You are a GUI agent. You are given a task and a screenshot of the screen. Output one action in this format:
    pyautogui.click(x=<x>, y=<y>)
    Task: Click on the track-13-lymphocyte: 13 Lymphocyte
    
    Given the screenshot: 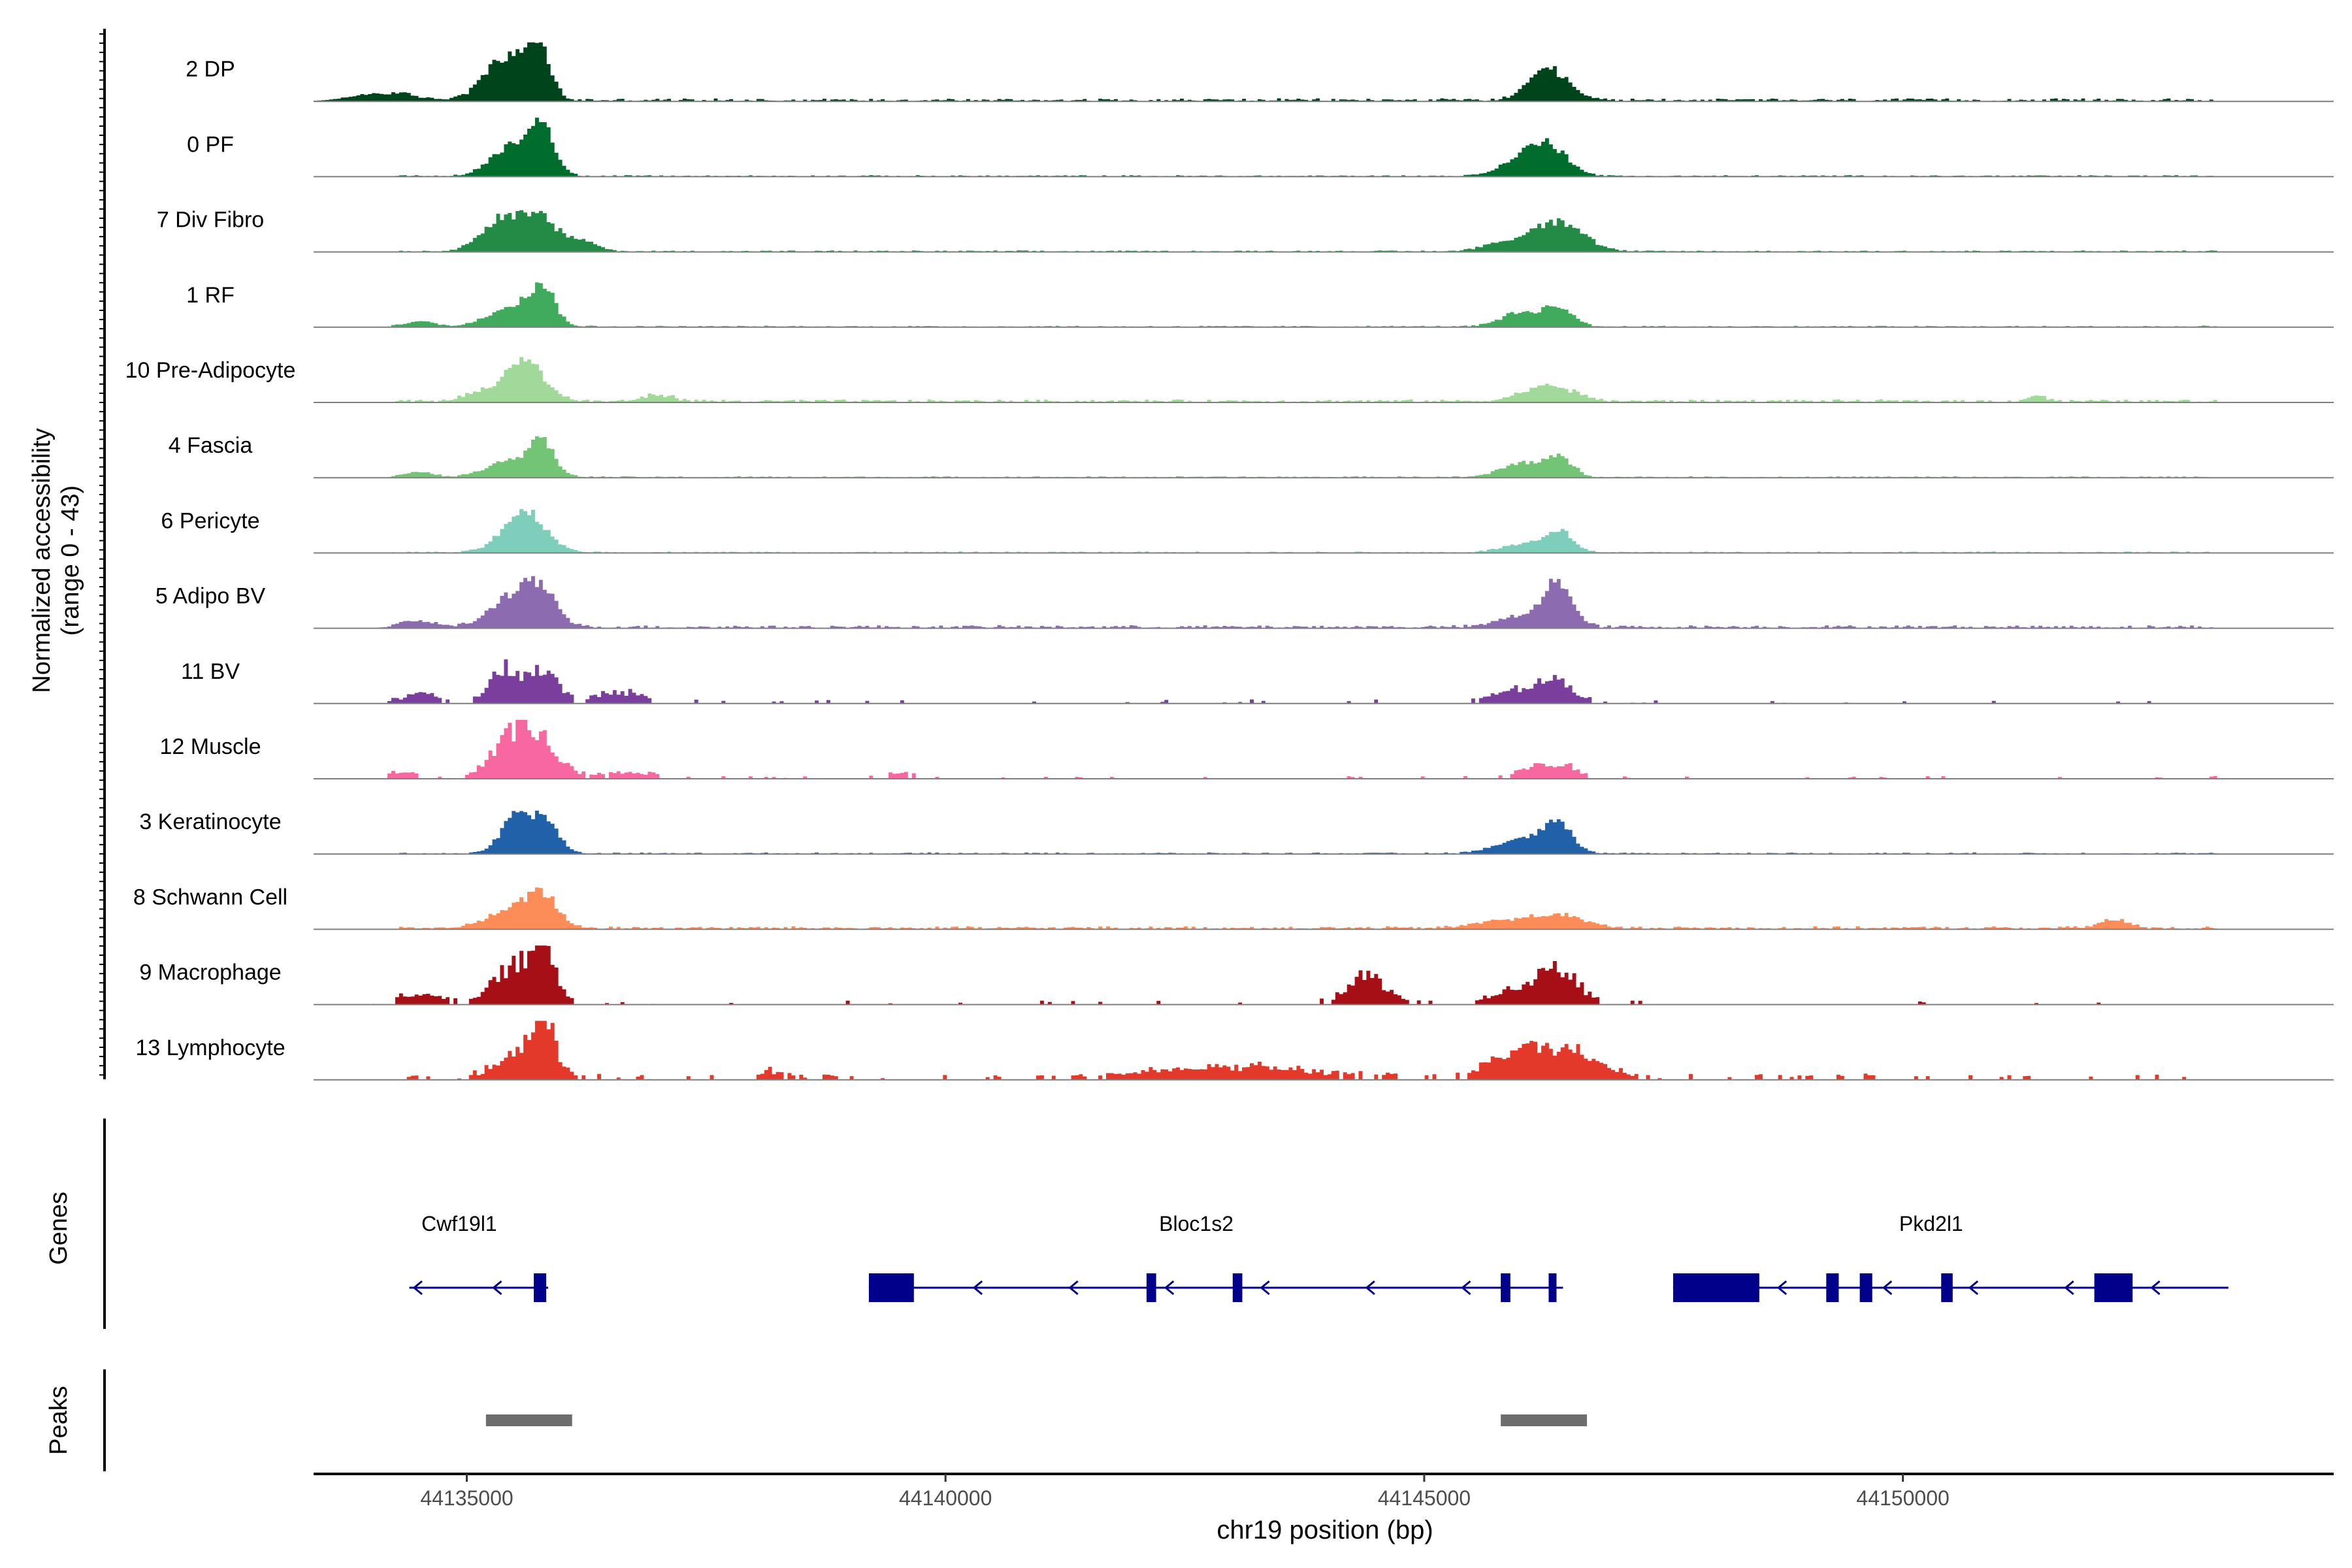 What is the action you would take?
    pyautogui.click(x=1234, y=1051)
    